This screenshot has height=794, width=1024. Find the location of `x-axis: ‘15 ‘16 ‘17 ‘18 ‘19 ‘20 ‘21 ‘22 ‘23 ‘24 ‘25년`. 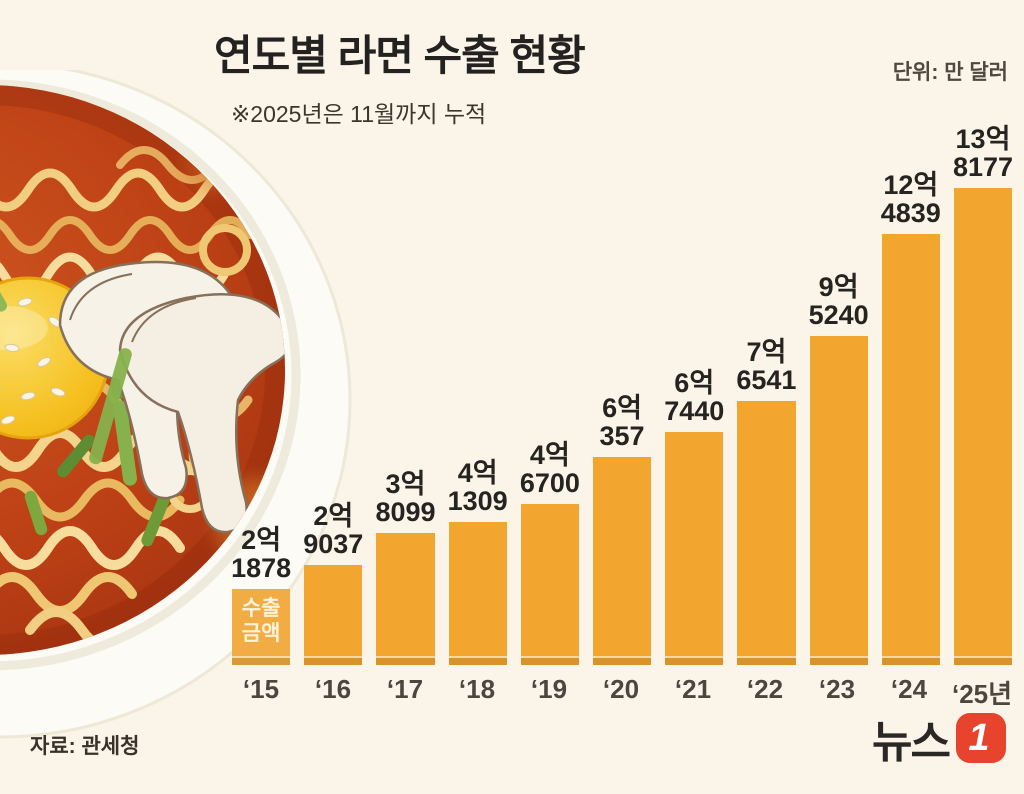

x-axis: ‘15 ‘16 ‘17 ‘18 ‘19 ‘20 ‘21 ‘22 ‘23 ‘24 ‘25년 is located at coordinates (622, 692).